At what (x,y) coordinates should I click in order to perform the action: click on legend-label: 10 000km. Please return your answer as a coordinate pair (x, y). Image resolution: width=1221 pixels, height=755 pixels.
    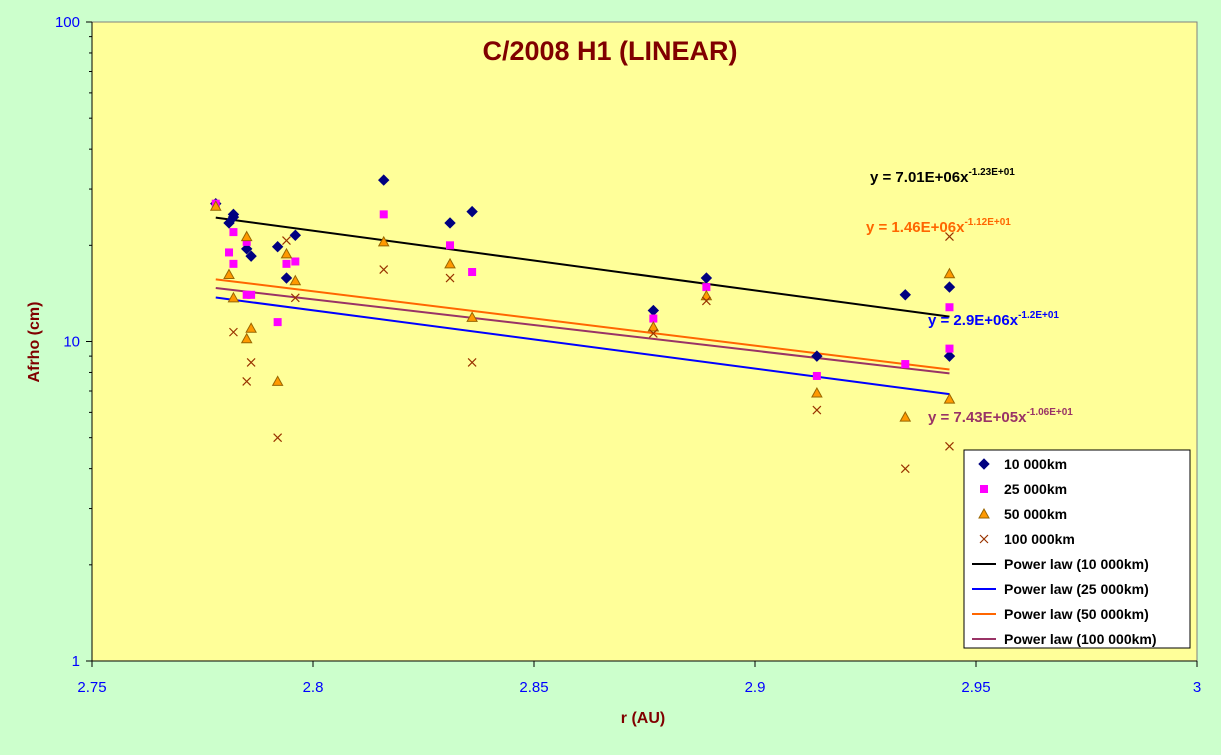
    Looking at the image, I should click on (1035, 464).